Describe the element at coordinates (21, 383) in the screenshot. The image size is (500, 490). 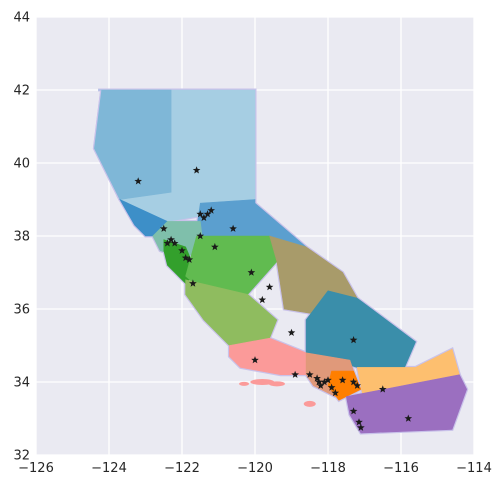
I see `y-tick-label-1: 34` at that location.